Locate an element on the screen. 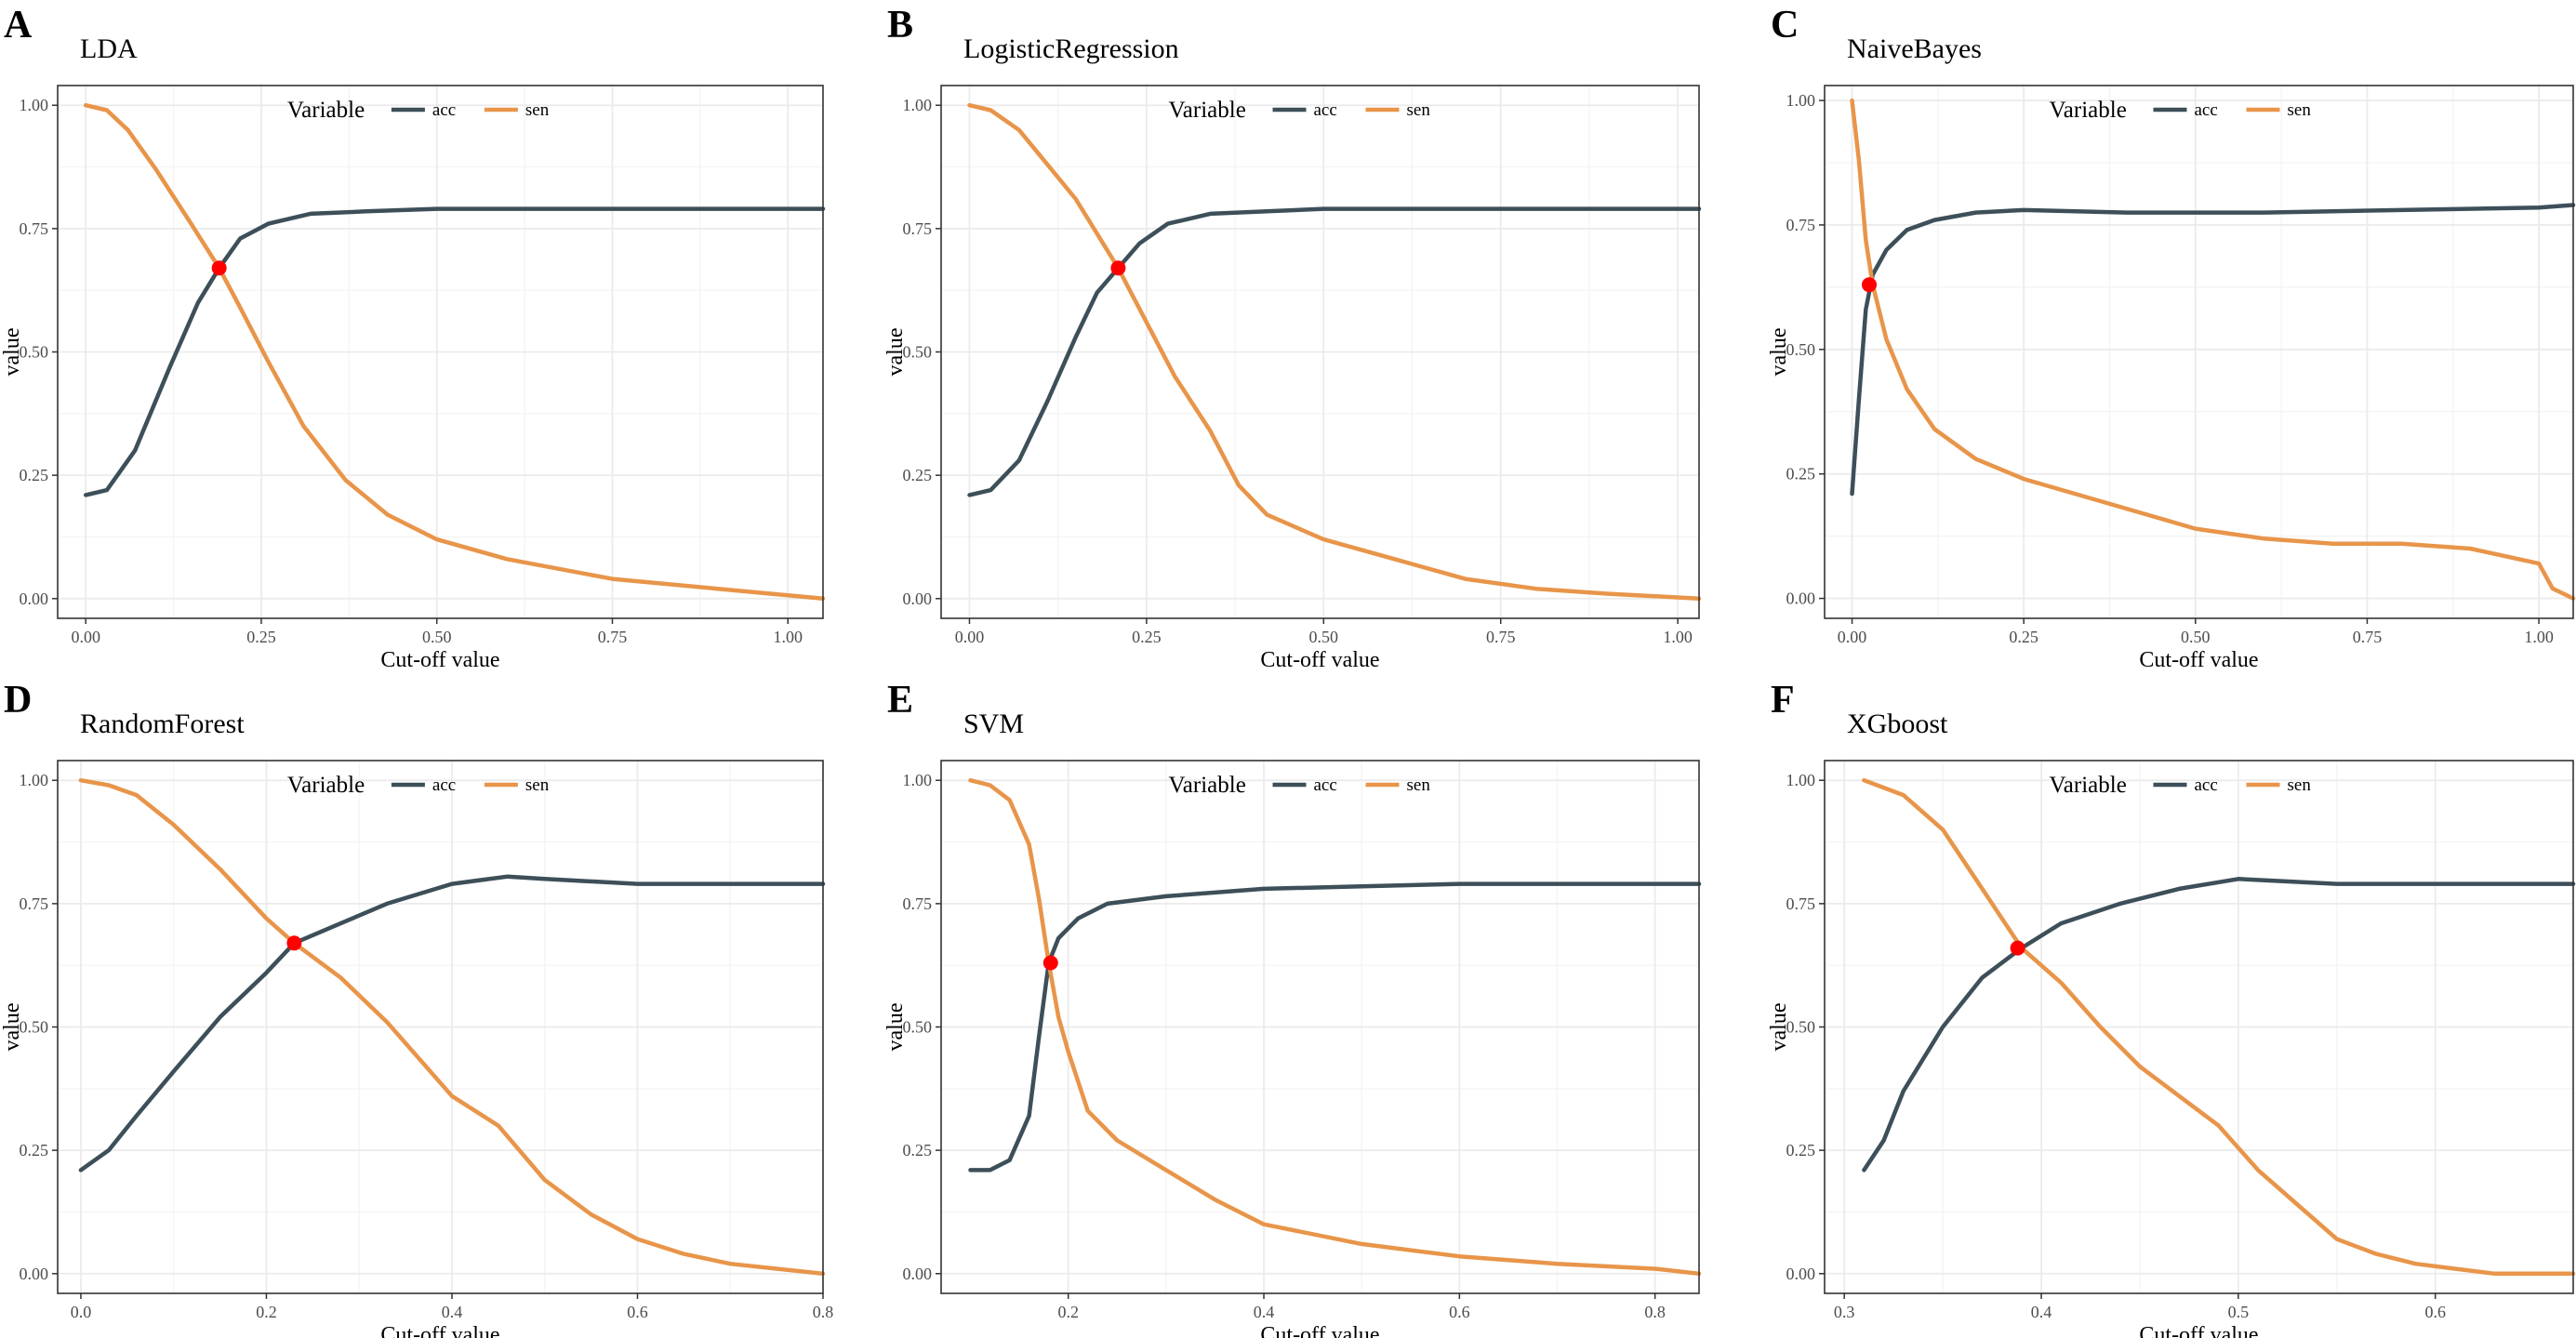  plot-background is located at coordinates (2199, 352).